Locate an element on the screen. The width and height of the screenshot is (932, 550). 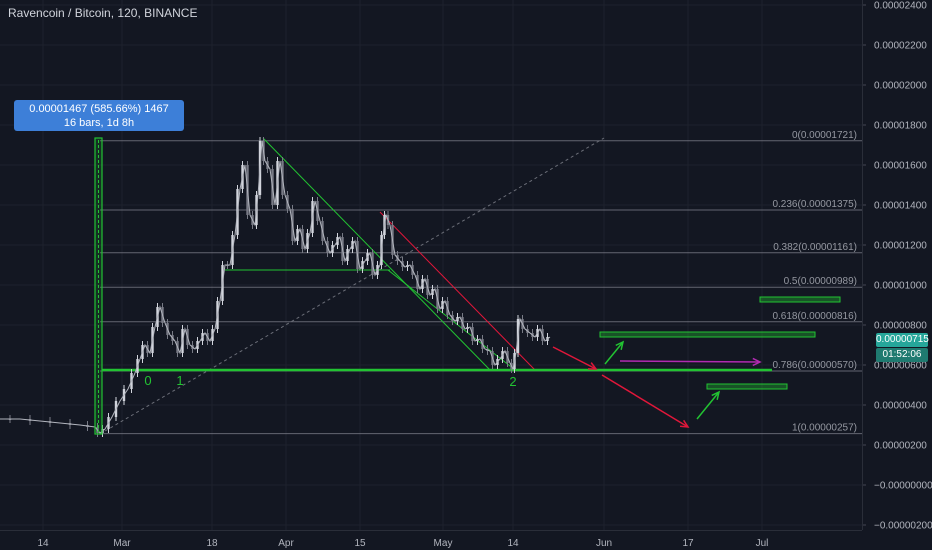
red-trend-line is located at coordinates (457, 291).